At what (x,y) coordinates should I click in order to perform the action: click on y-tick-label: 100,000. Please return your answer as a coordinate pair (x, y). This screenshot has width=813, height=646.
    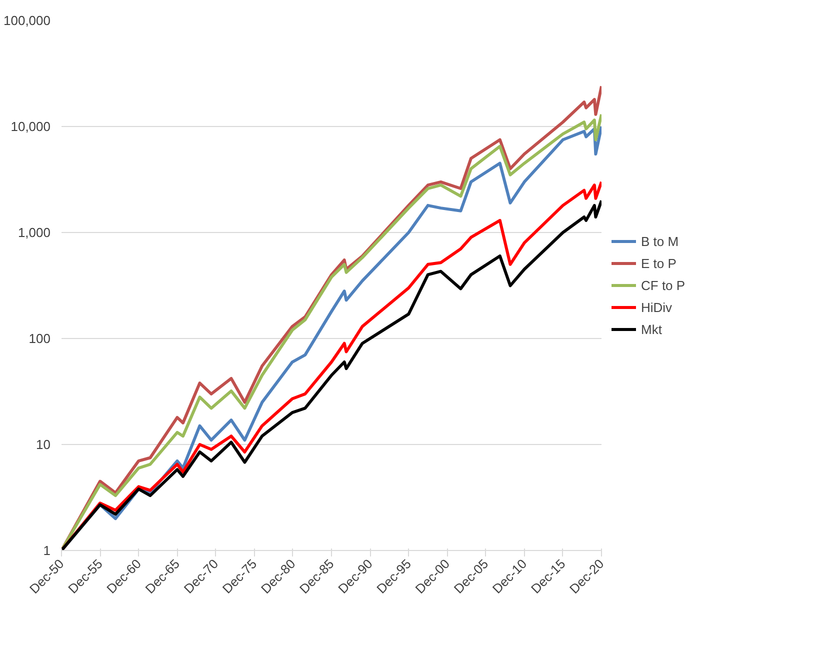
    Looking at the image, I should click on (27, 20).